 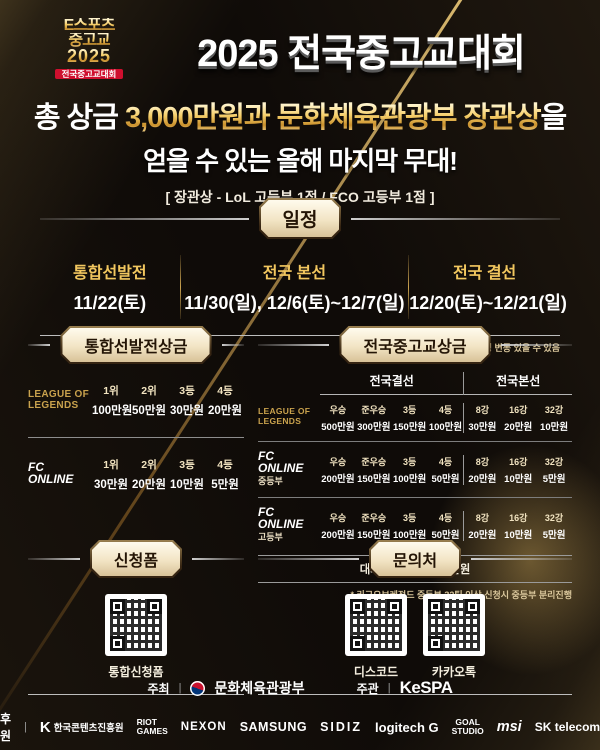 I want to click on schedule-col-date: 12/20(토)~12/21(일), so click(x=488, y=303).